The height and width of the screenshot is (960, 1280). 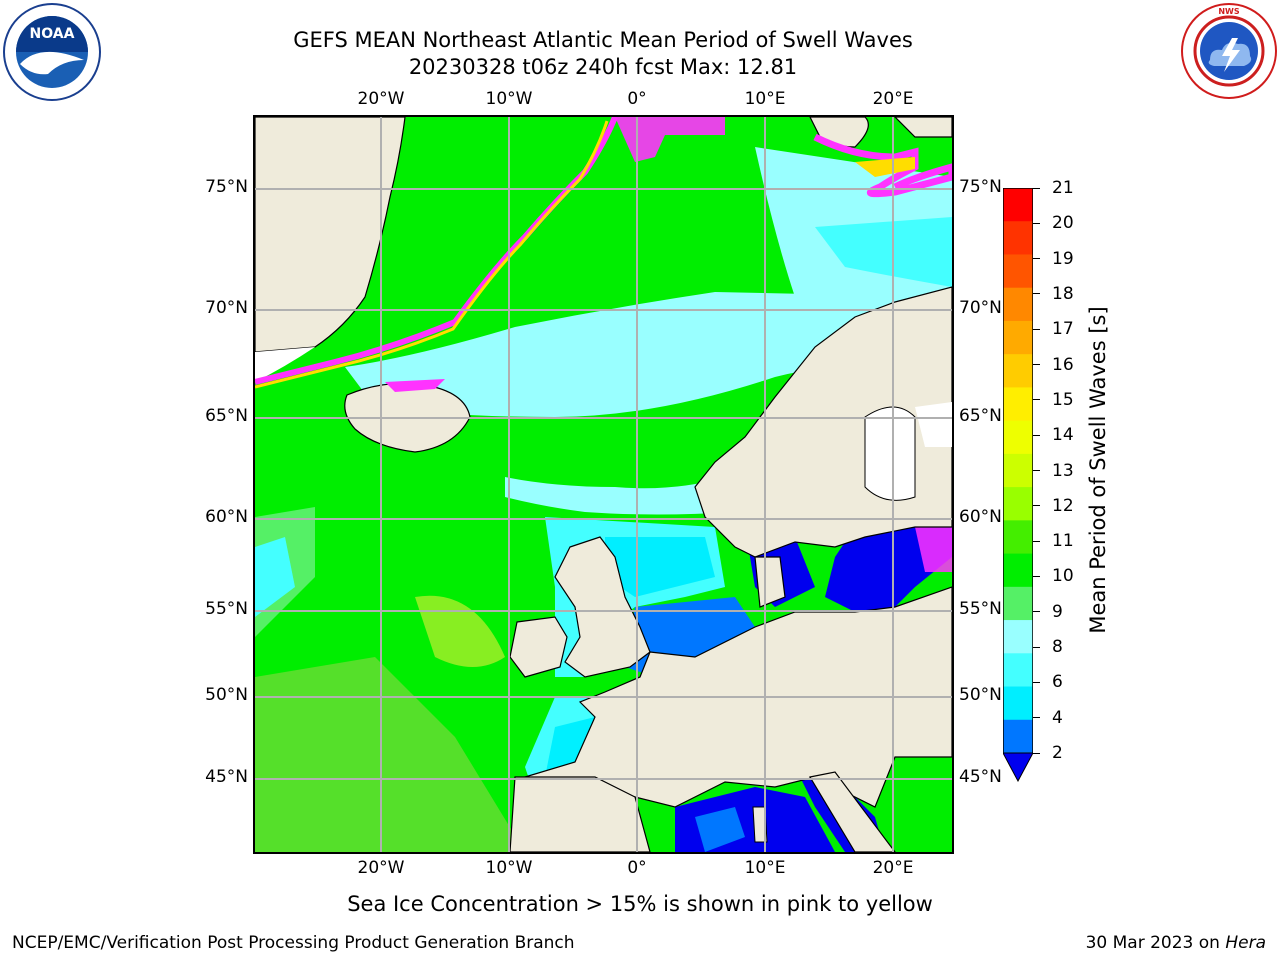 I want to click on ice-gulf-of-finland, so click(x=933, y=544).